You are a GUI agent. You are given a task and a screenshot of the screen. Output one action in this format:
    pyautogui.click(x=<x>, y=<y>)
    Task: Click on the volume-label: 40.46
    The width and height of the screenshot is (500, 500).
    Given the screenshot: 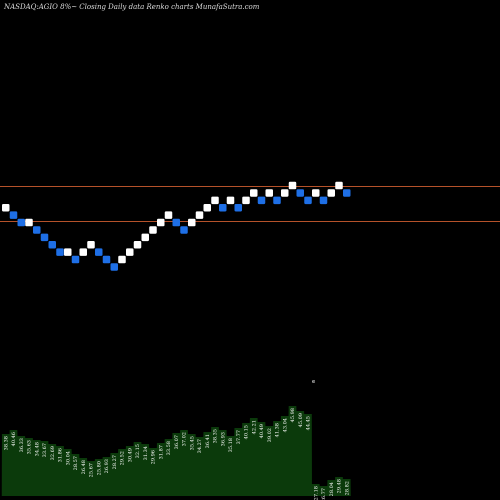 What is the action you would take?
    pyautogui.click(x=14, y=439)
    